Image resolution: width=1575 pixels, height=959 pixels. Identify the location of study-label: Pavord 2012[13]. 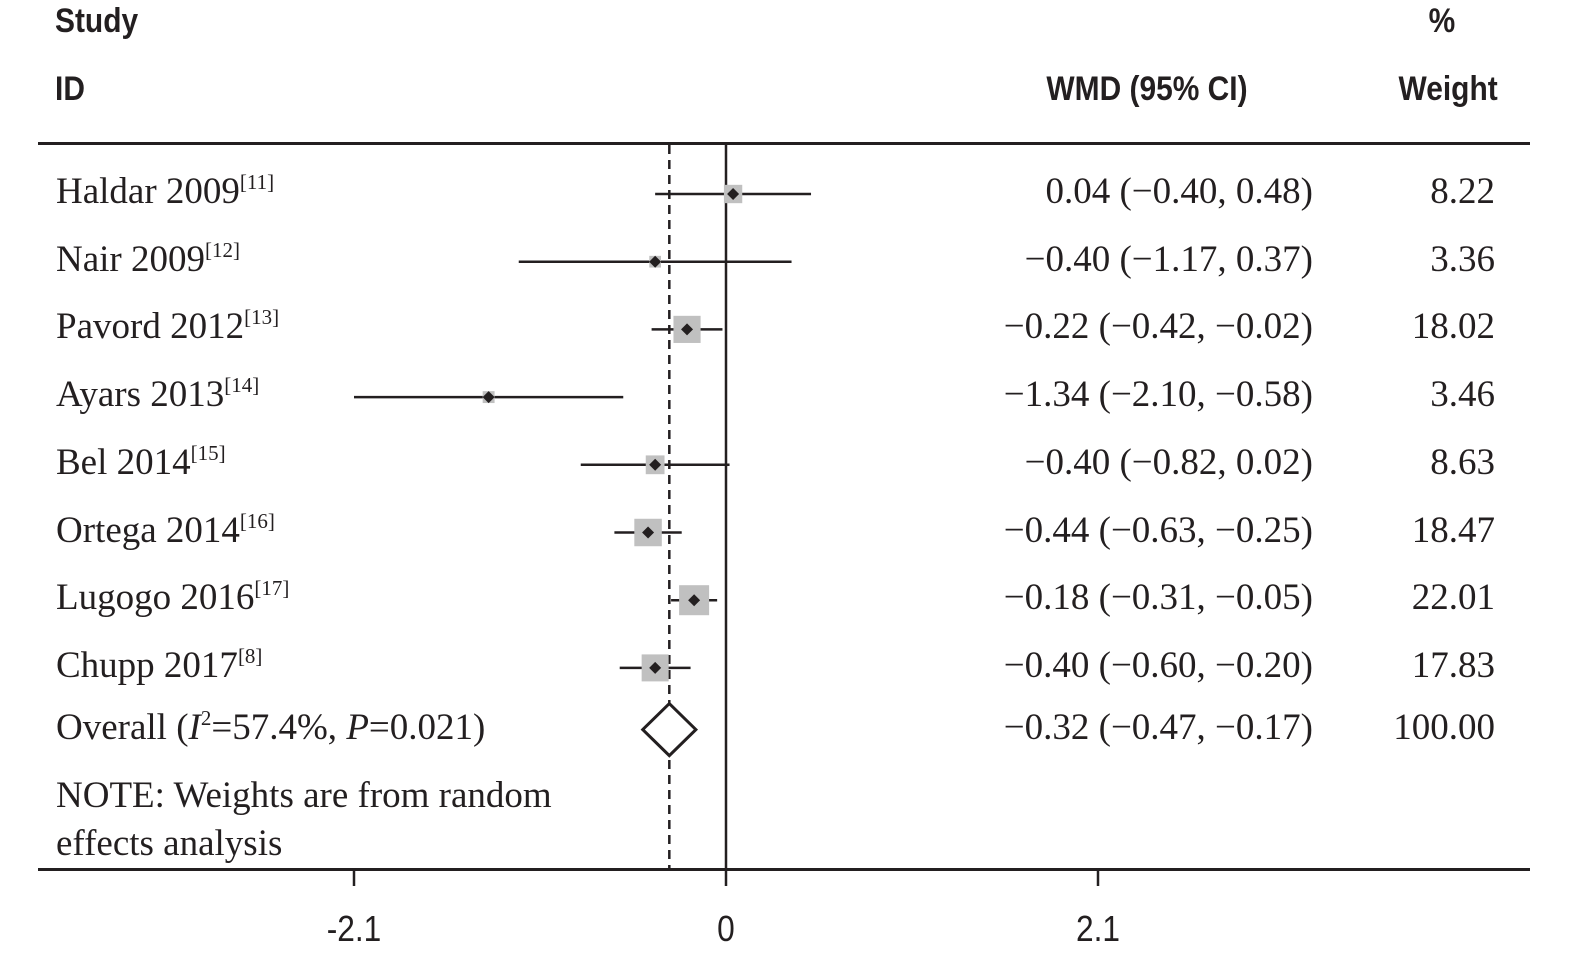
(167, 327).